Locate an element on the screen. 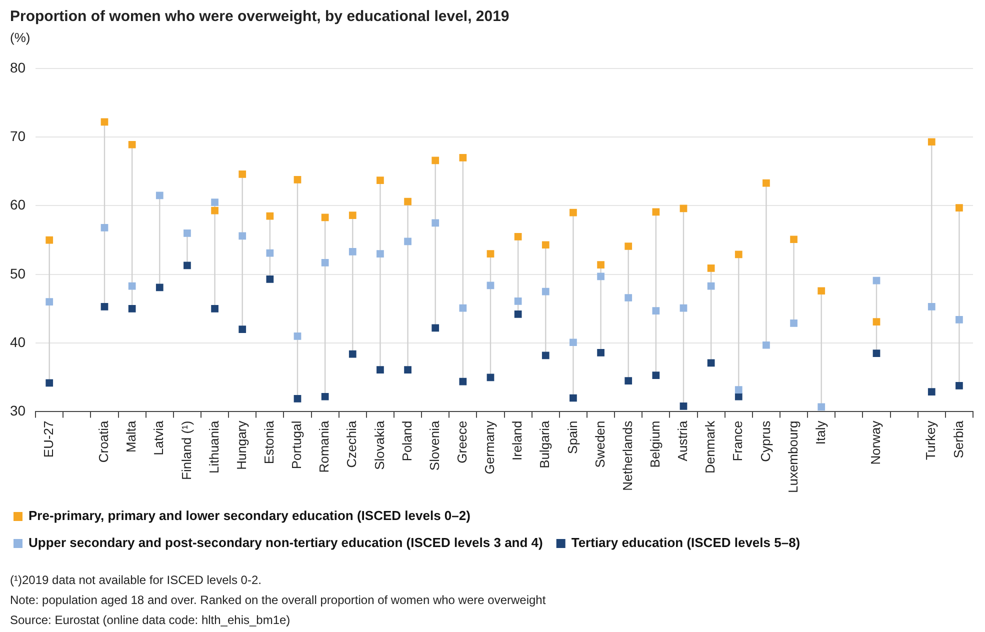  x-tick-label: Belgium is located at coordinates (655, 444).